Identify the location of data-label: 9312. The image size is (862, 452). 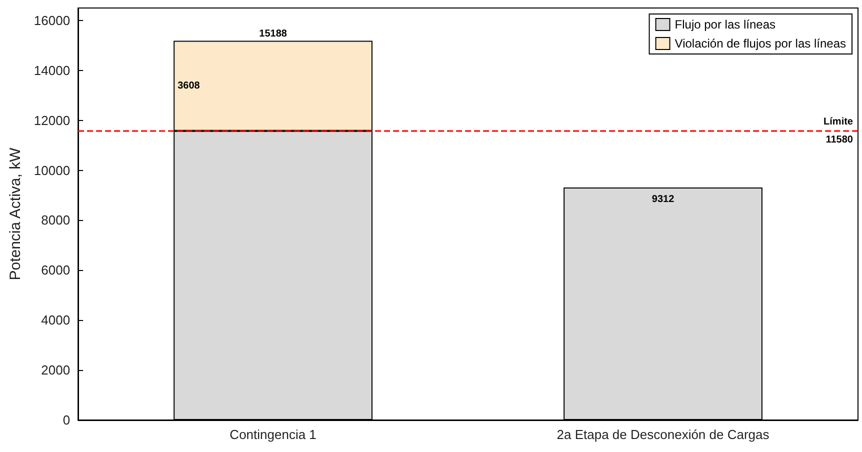
(663, 199).